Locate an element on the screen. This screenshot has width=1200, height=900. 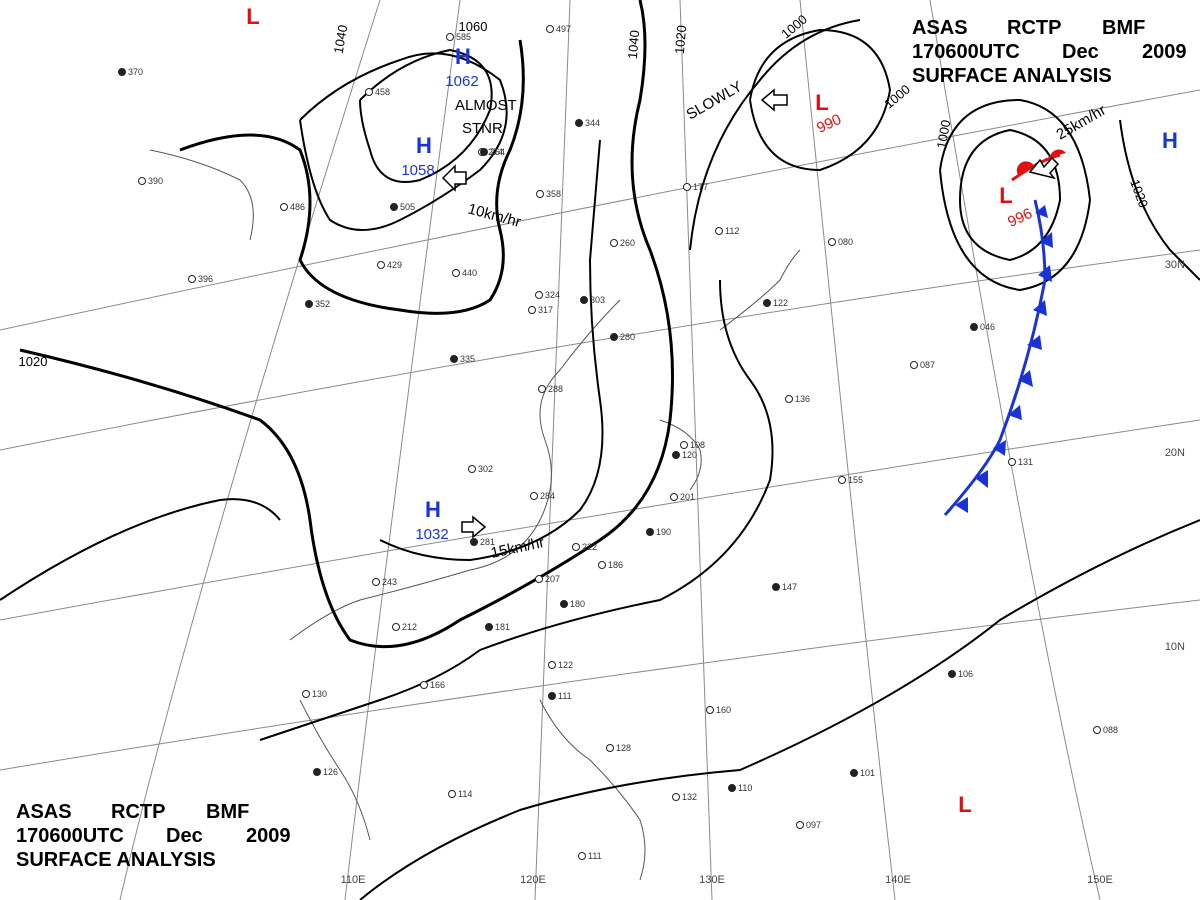
high-pressure-value: 1058 is located at coordinates (417, 170).